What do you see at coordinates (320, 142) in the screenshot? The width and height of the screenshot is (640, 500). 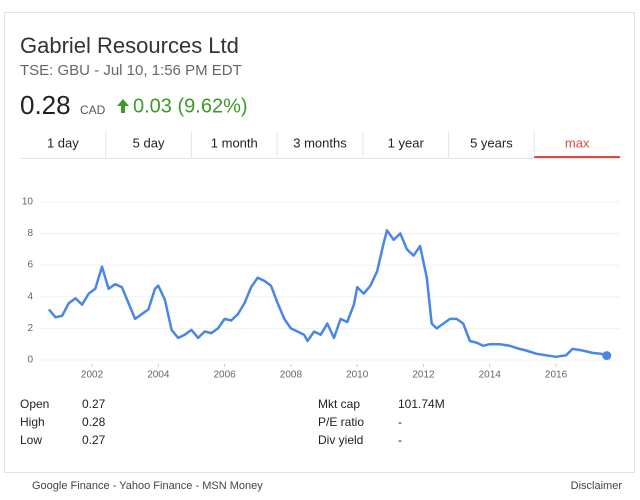 I see `tab-label: 3 months` at bounding box center [320, 142].